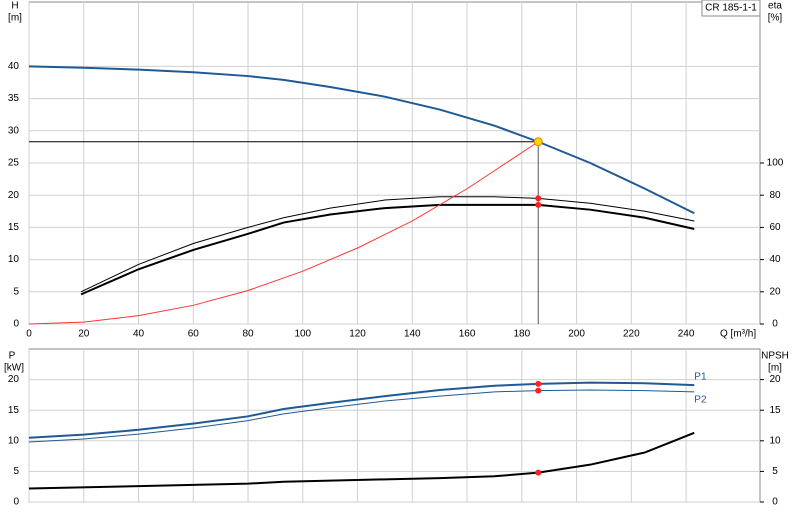  I want to click on y-tick-label: 40, so click(14, 66).